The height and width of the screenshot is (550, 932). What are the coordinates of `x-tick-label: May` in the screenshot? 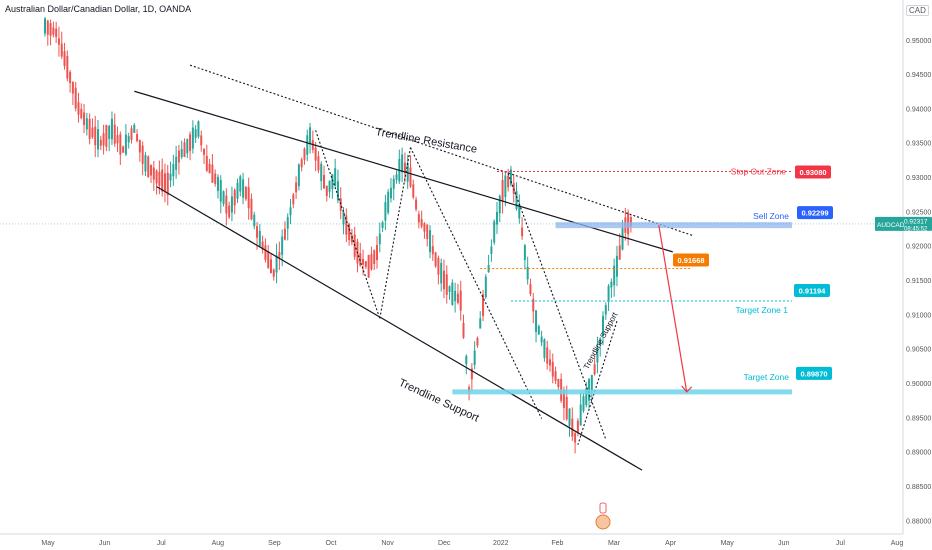 It's located at (728, 543).